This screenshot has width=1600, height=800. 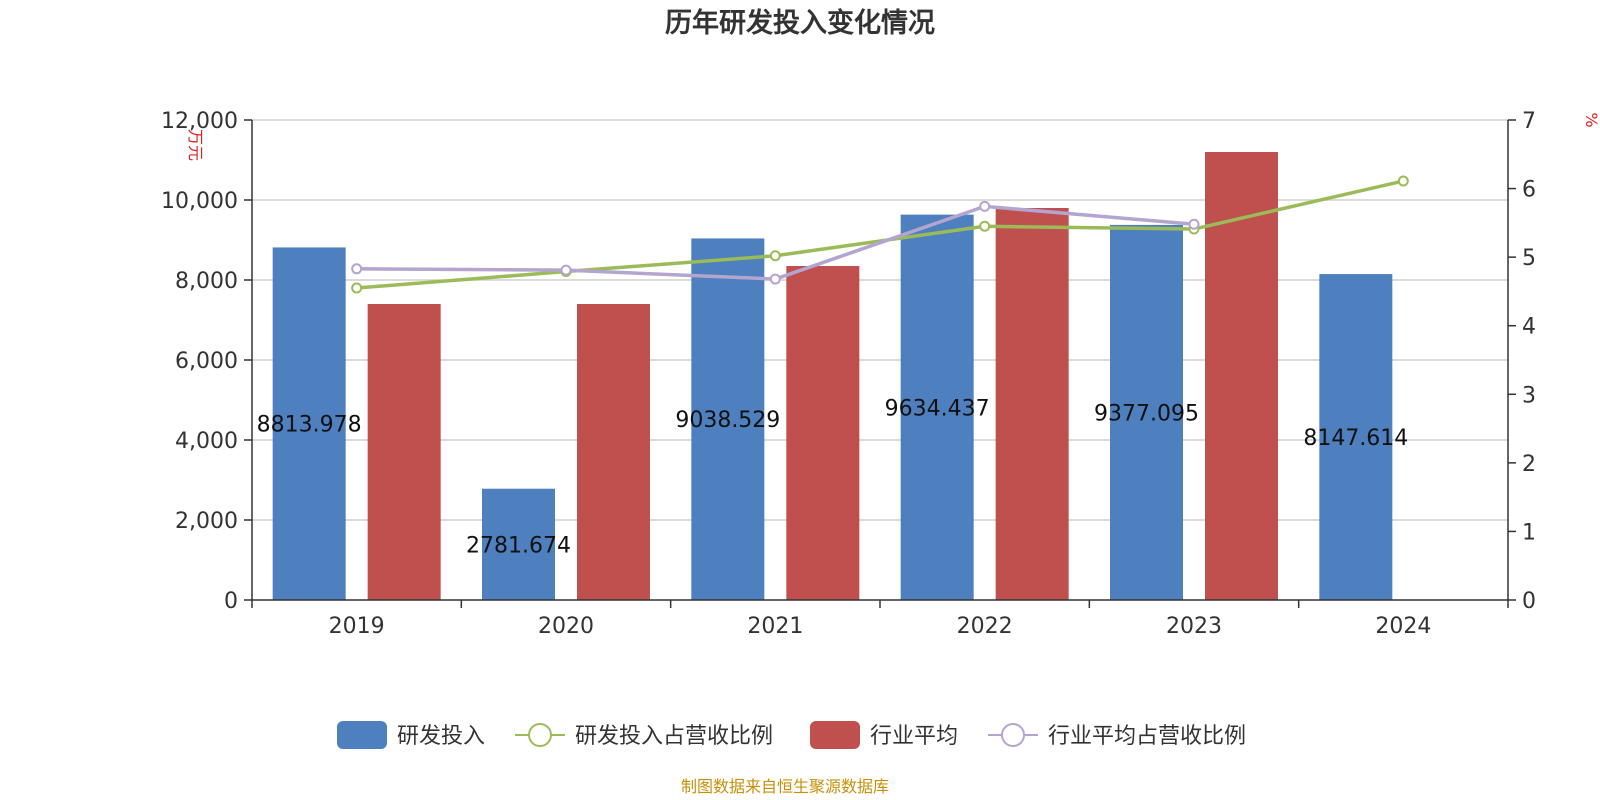 I want to click on x-axis-tick-label: 2020, so click(x=566, y=626).